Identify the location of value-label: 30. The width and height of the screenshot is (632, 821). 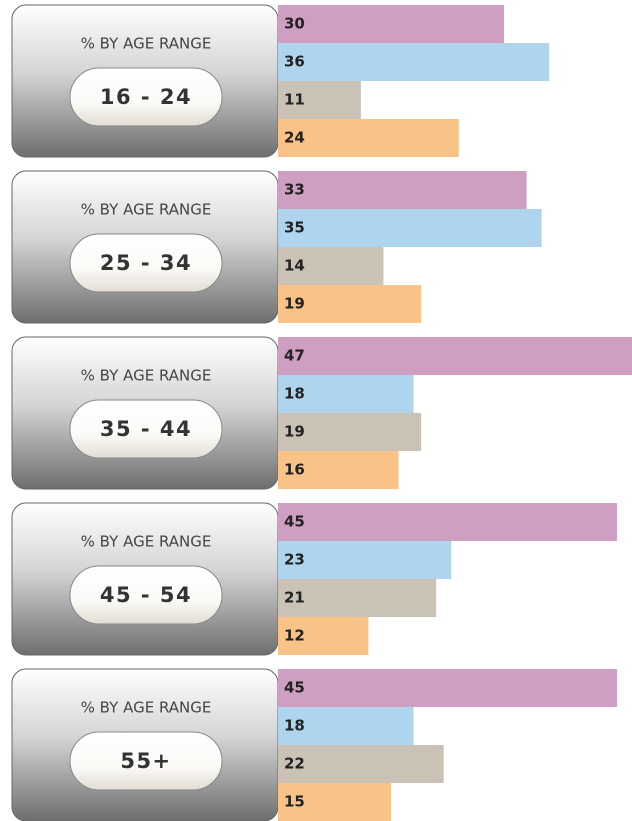
(294, 24).